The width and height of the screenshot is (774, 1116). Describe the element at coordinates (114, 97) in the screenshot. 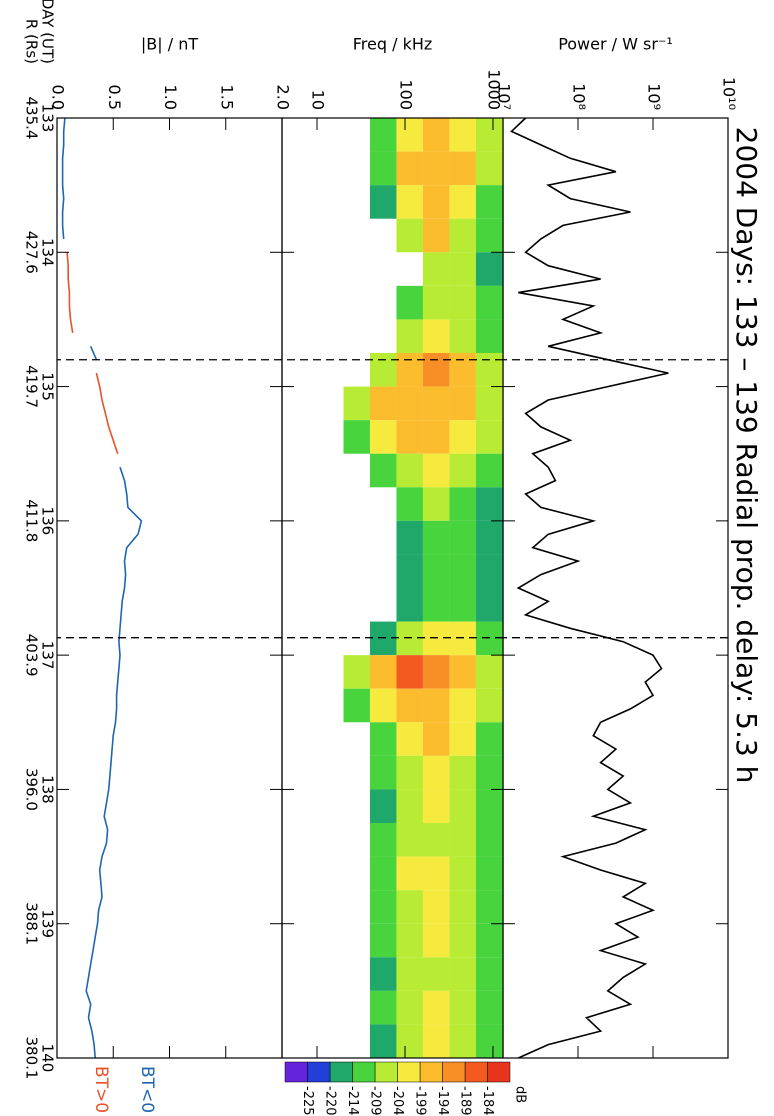

I see `y-tick-label: 0.5` at that location.